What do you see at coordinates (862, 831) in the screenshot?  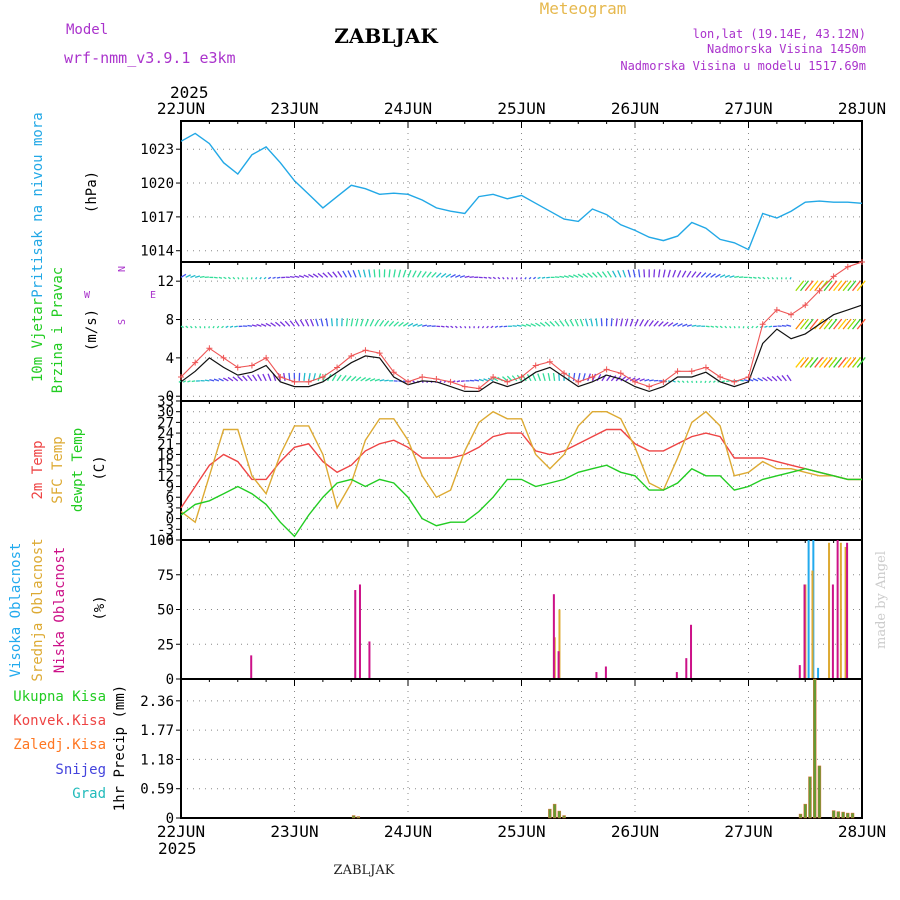 I see `bottom-day-label: 28JUN` at bounding box center [862, 831].